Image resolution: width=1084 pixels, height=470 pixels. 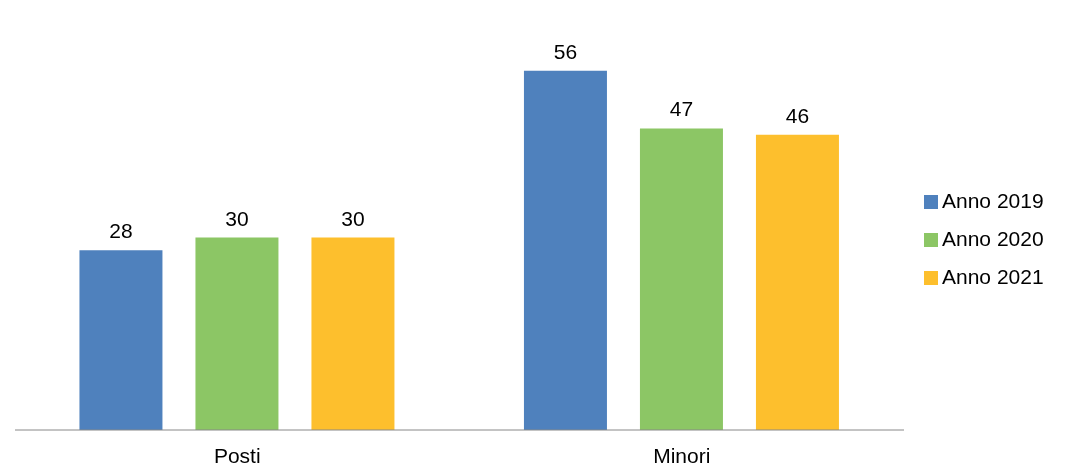 What do you see at coordinates (681, 109) in the screenshot?
I see `data-label: 47` at bounding box center [681, 109].